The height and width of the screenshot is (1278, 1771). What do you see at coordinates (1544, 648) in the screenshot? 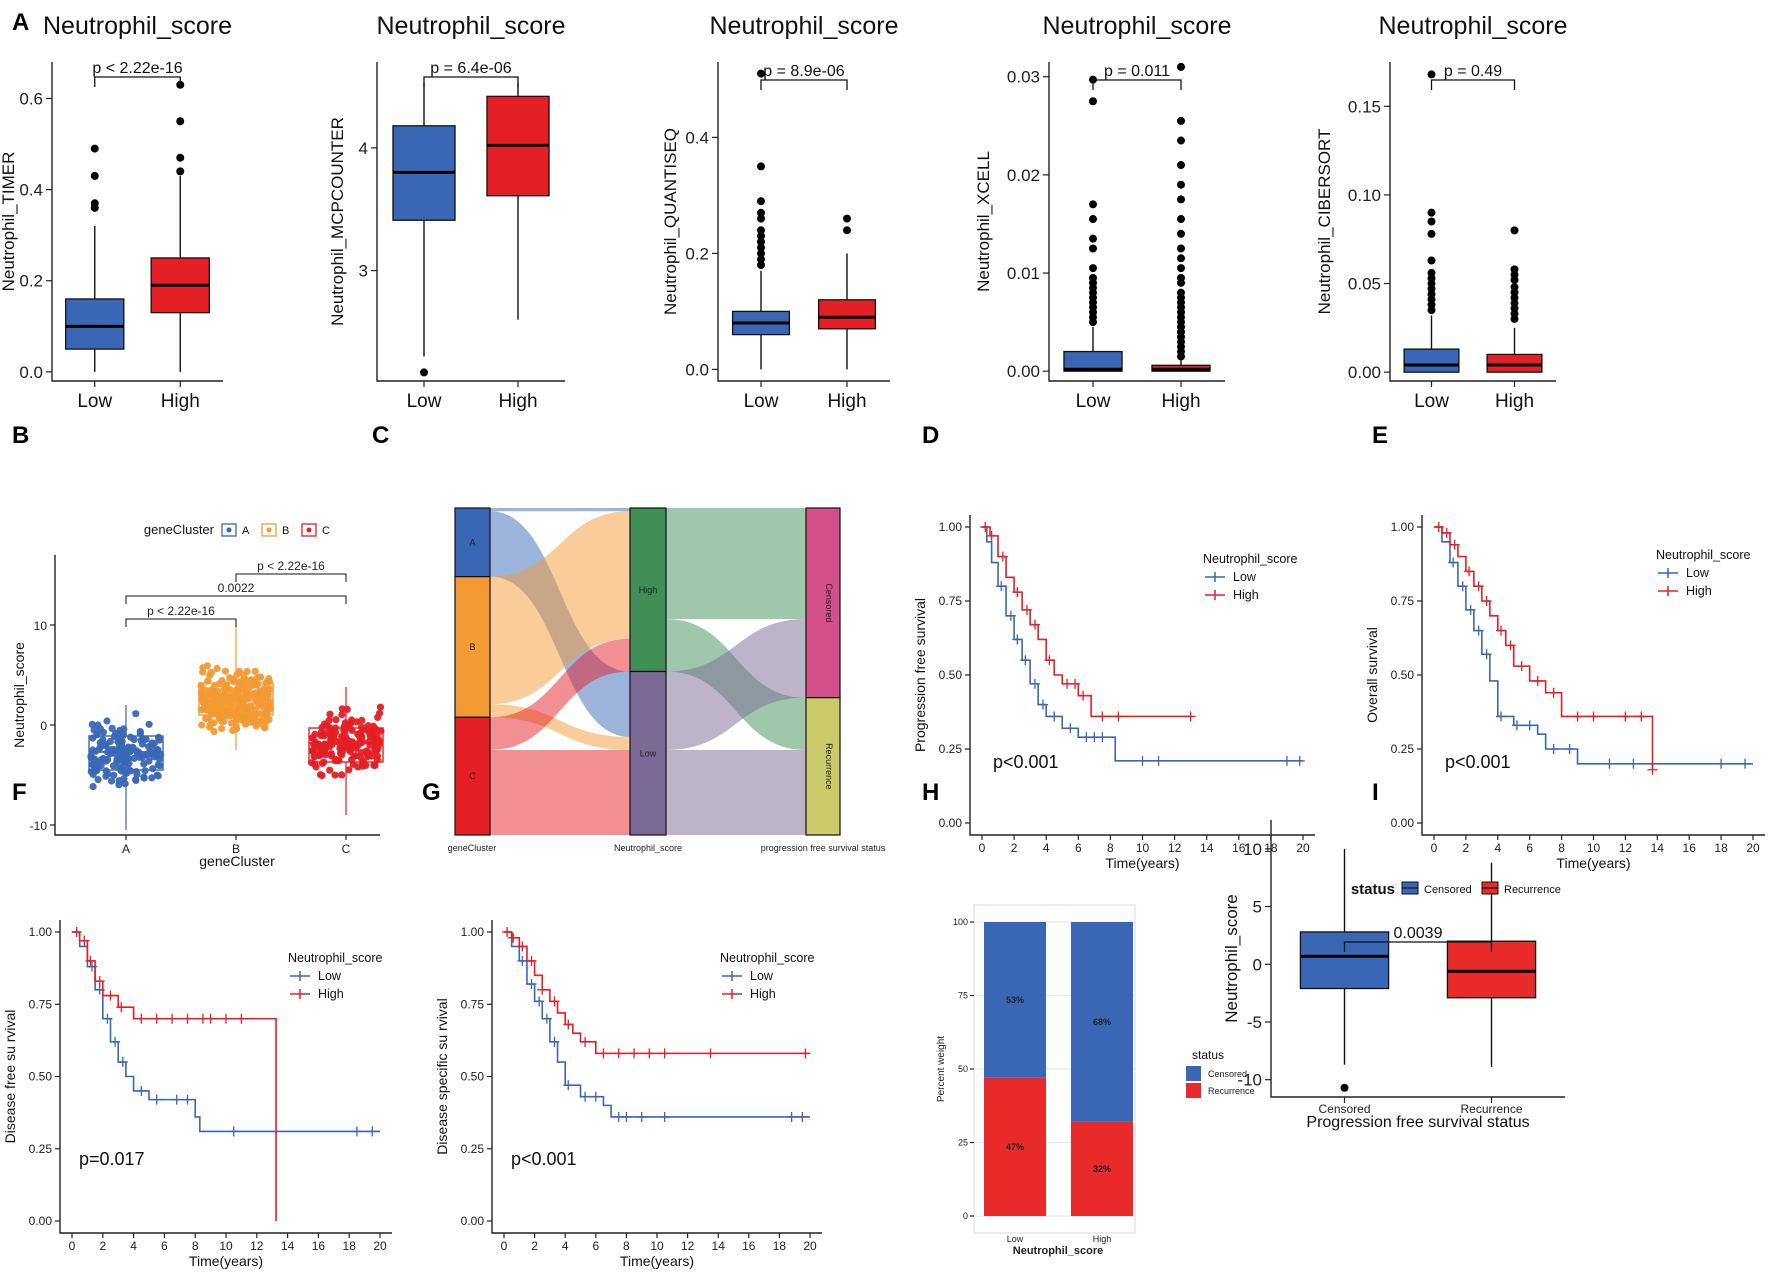
I see `km-curve-high` at bounding box center [1544, 648].